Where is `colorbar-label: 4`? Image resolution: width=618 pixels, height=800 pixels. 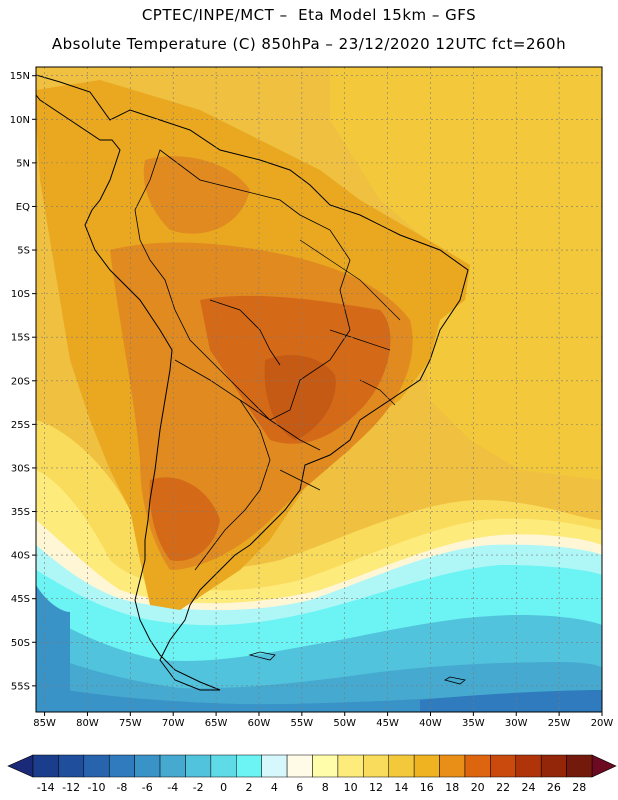
colorbar-label: 4 is located at coordinates (274, 787).